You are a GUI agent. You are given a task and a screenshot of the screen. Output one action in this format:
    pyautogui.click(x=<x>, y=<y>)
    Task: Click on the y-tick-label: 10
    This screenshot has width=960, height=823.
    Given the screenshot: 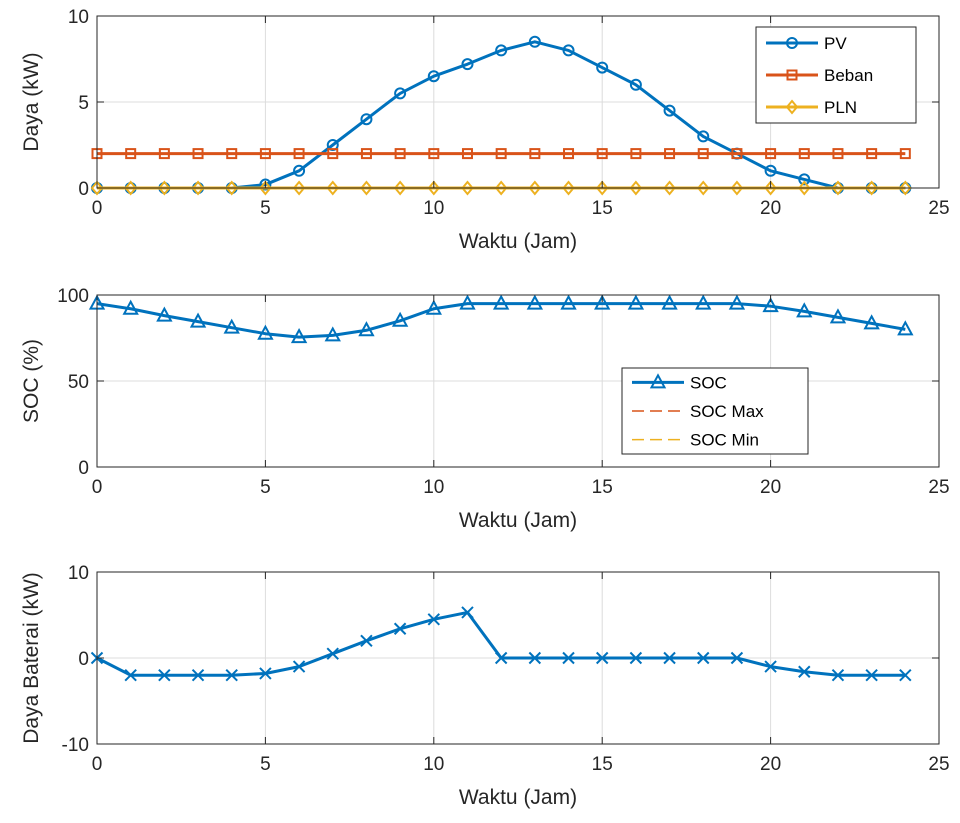 What is the action you would take?
    pyautogui.click(x=78, y=17)
    